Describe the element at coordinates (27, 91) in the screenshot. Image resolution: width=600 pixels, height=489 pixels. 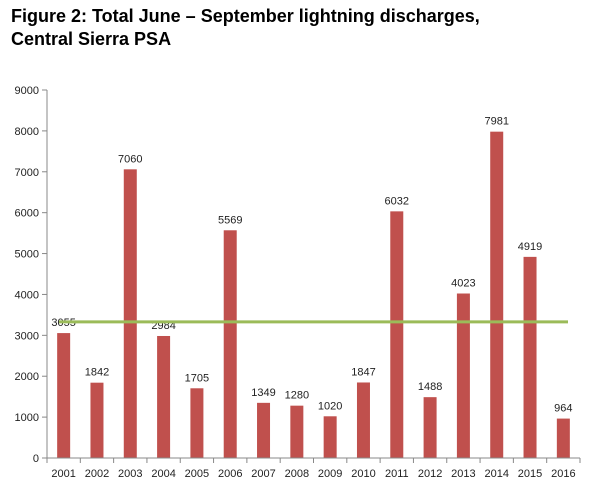
I see `y-tick-label: 9000` at that location.